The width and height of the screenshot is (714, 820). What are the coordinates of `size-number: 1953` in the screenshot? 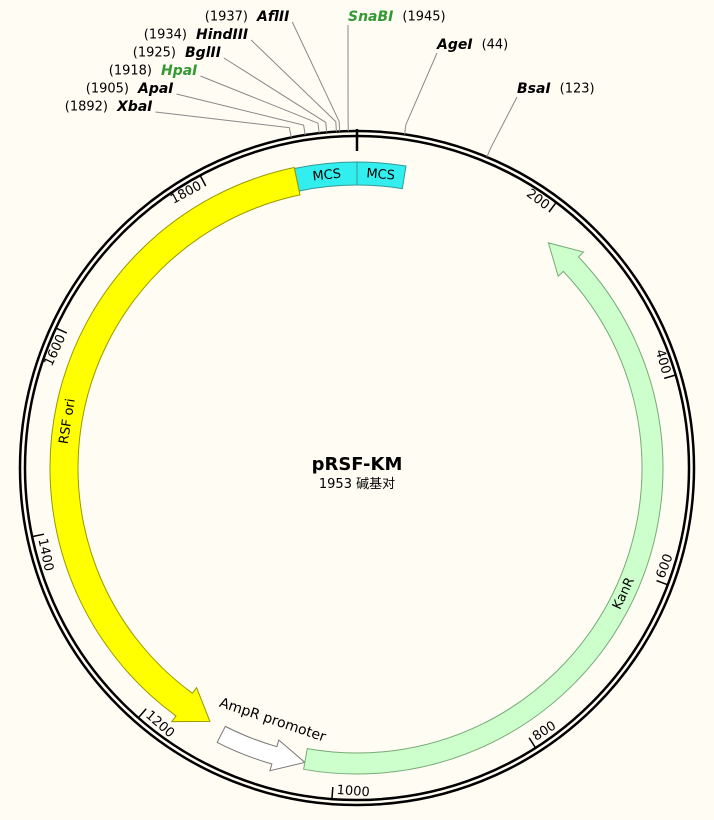 It's located at (335, 484).